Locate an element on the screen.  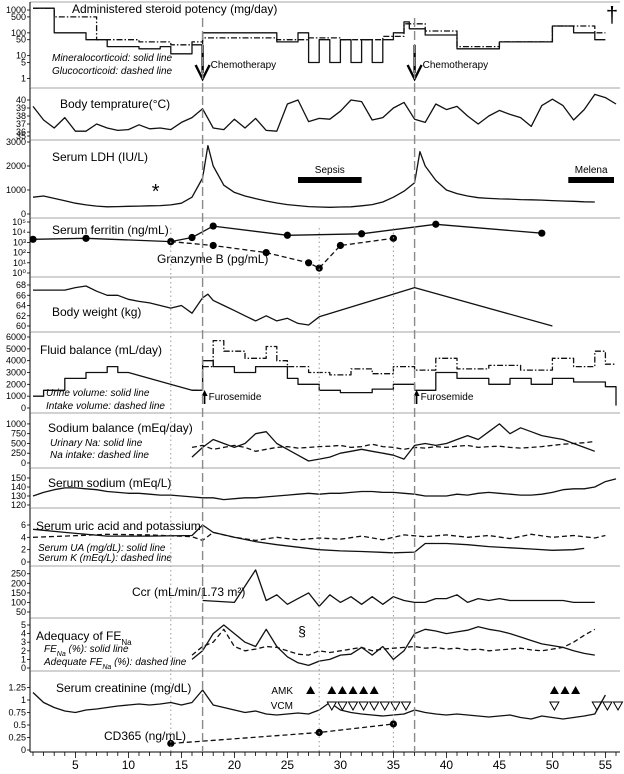
panel-title: Administered steroid potency (mg/day) is located at coordinates (174, 9).